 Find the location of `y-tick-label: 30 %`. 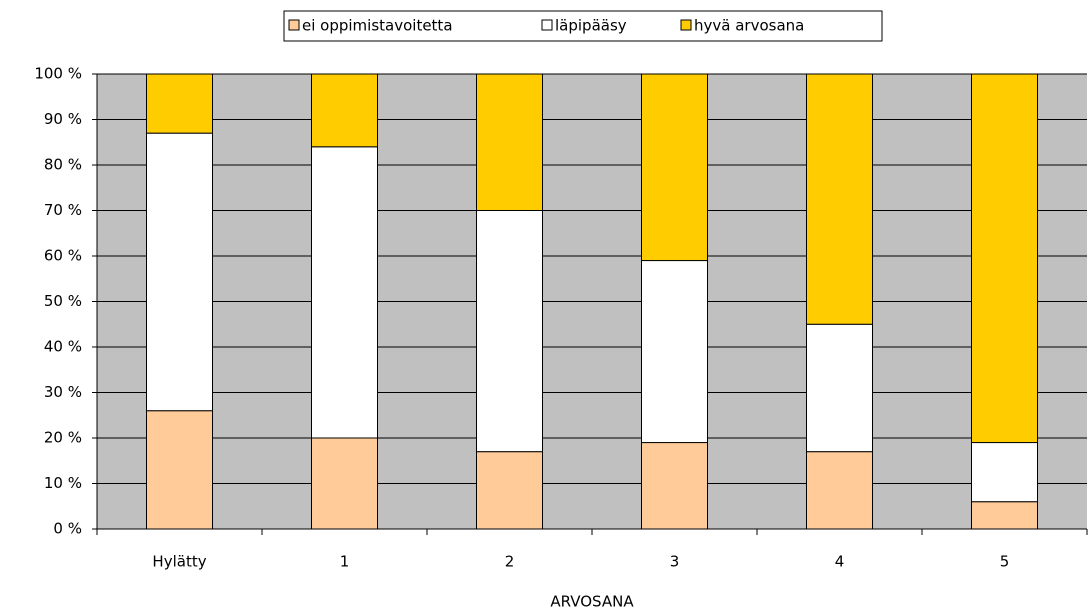

y-tick-label: 30 % is located at coordinates (63, 392).